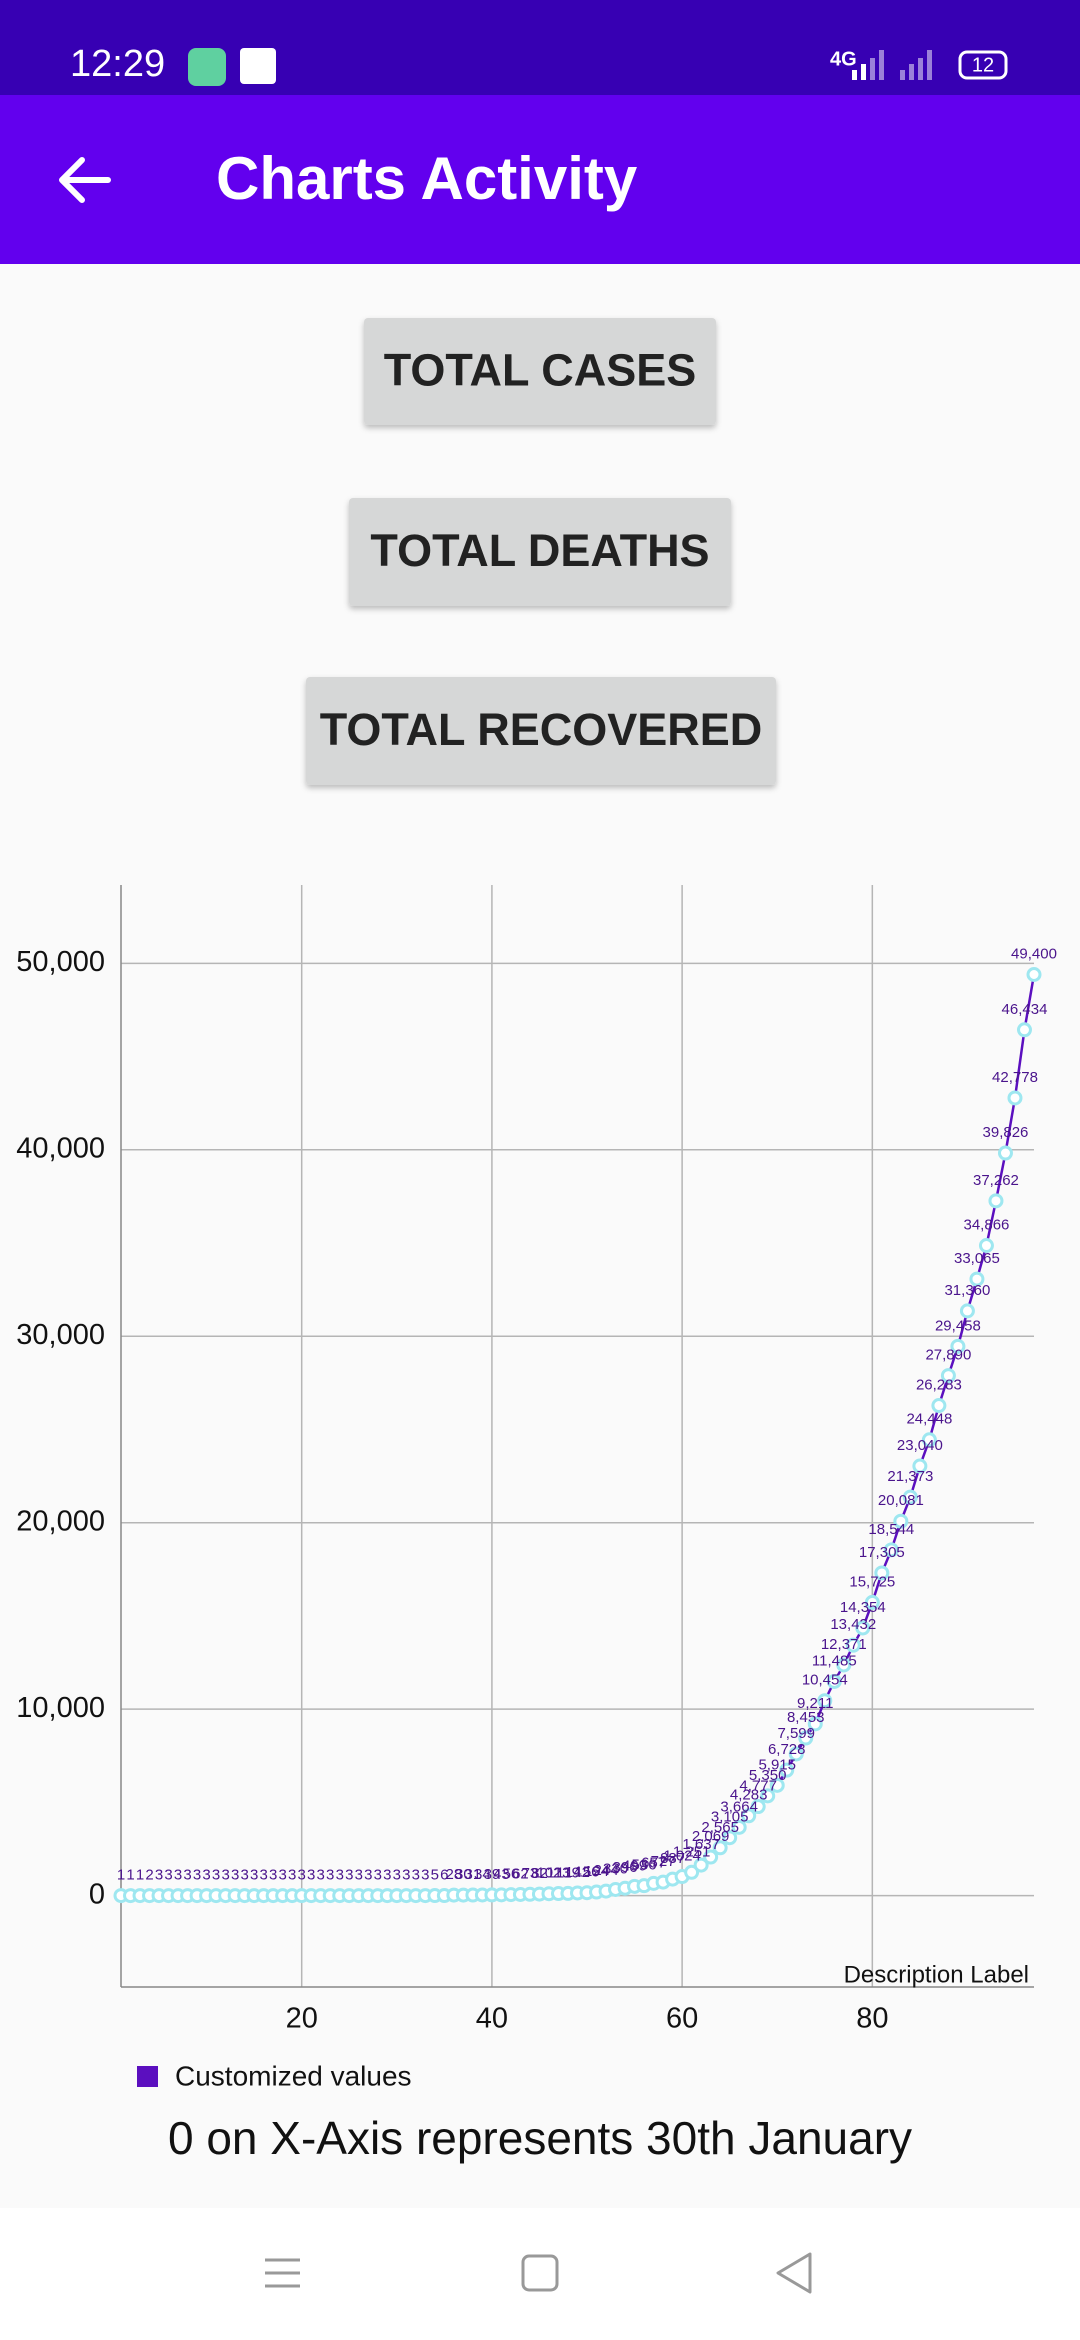 The height and width of the screenshot is (2340, 1080). What do you see at coordinates (806, 1717) in the screenshot?
I see `value-label: 8,453` at bounding box center [806, 1717].